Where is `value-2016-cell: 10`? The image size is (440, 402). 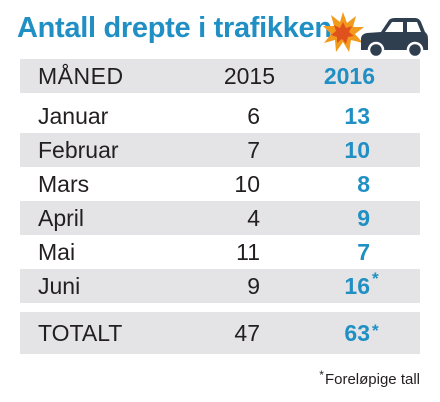 value-2016-cell: 10 is located at coordinates (357, 150).